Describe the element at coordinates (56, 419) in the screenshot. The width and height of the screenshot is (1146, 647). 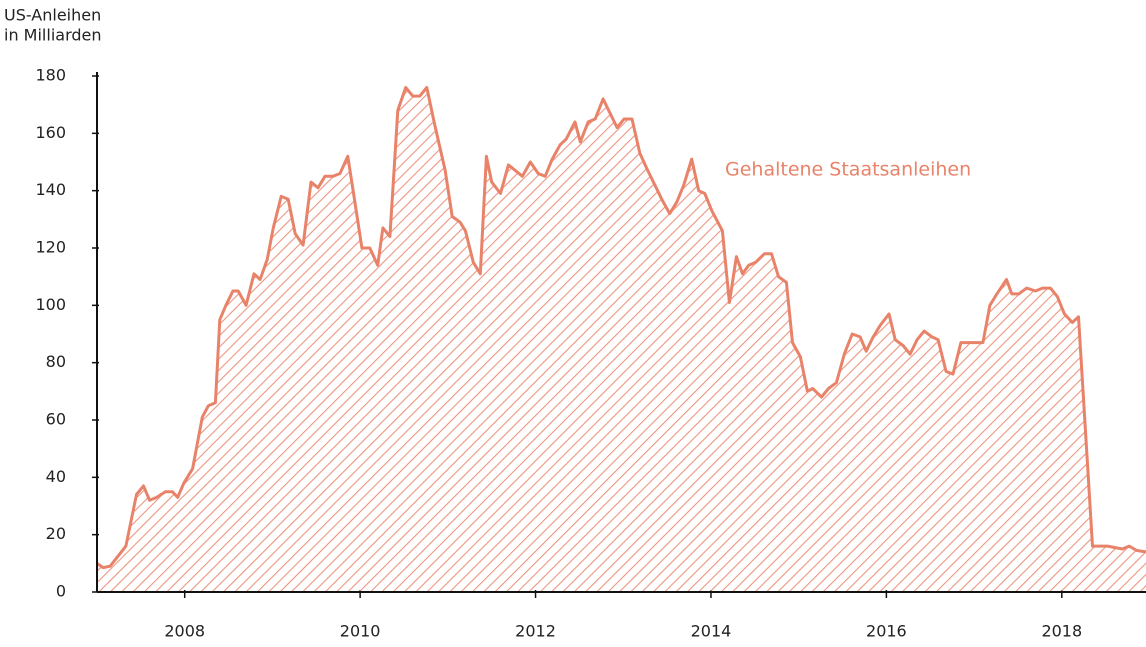
I see `y-tick-label: 60` at that location.